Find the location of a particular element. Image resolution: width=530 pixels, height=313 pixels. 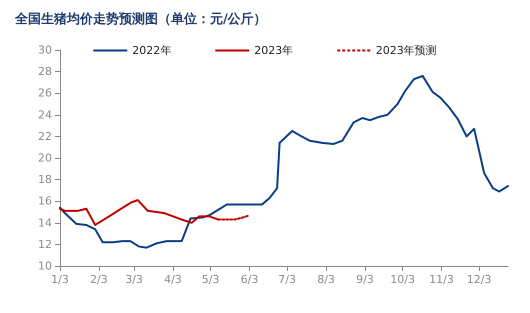

x-tick-label: 8/3 is located at coordinates (326, 279).